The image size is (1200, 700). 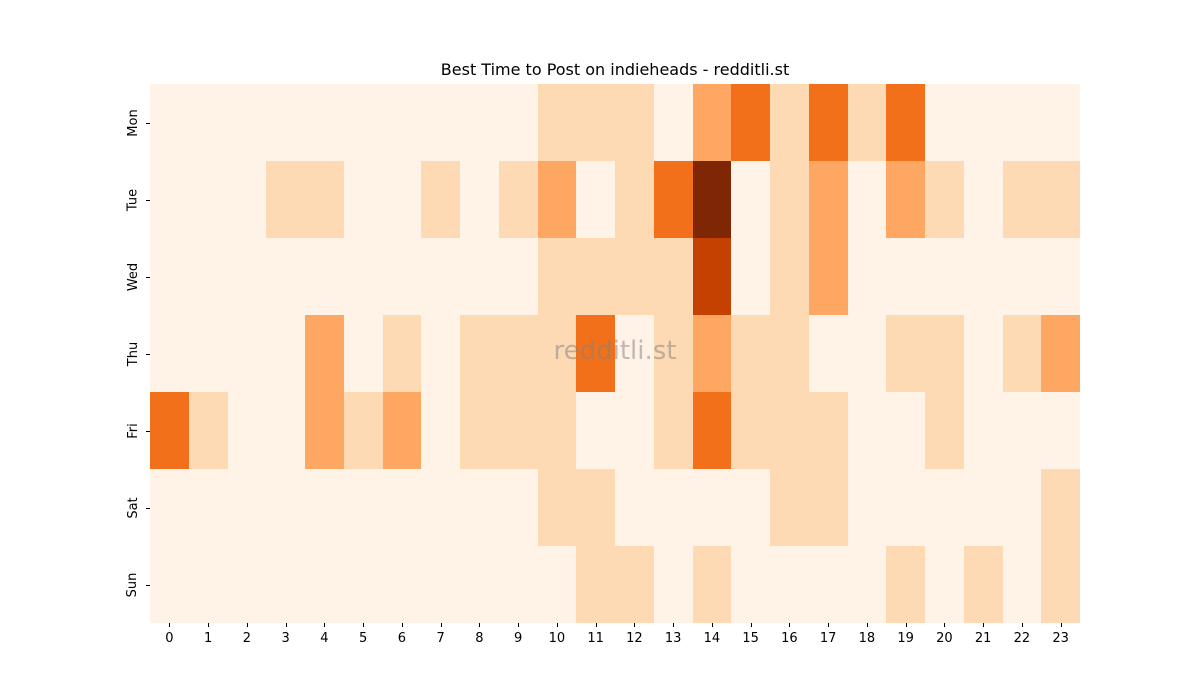 I want to click on x-tick-label: 19, so click(x=905, y=638).